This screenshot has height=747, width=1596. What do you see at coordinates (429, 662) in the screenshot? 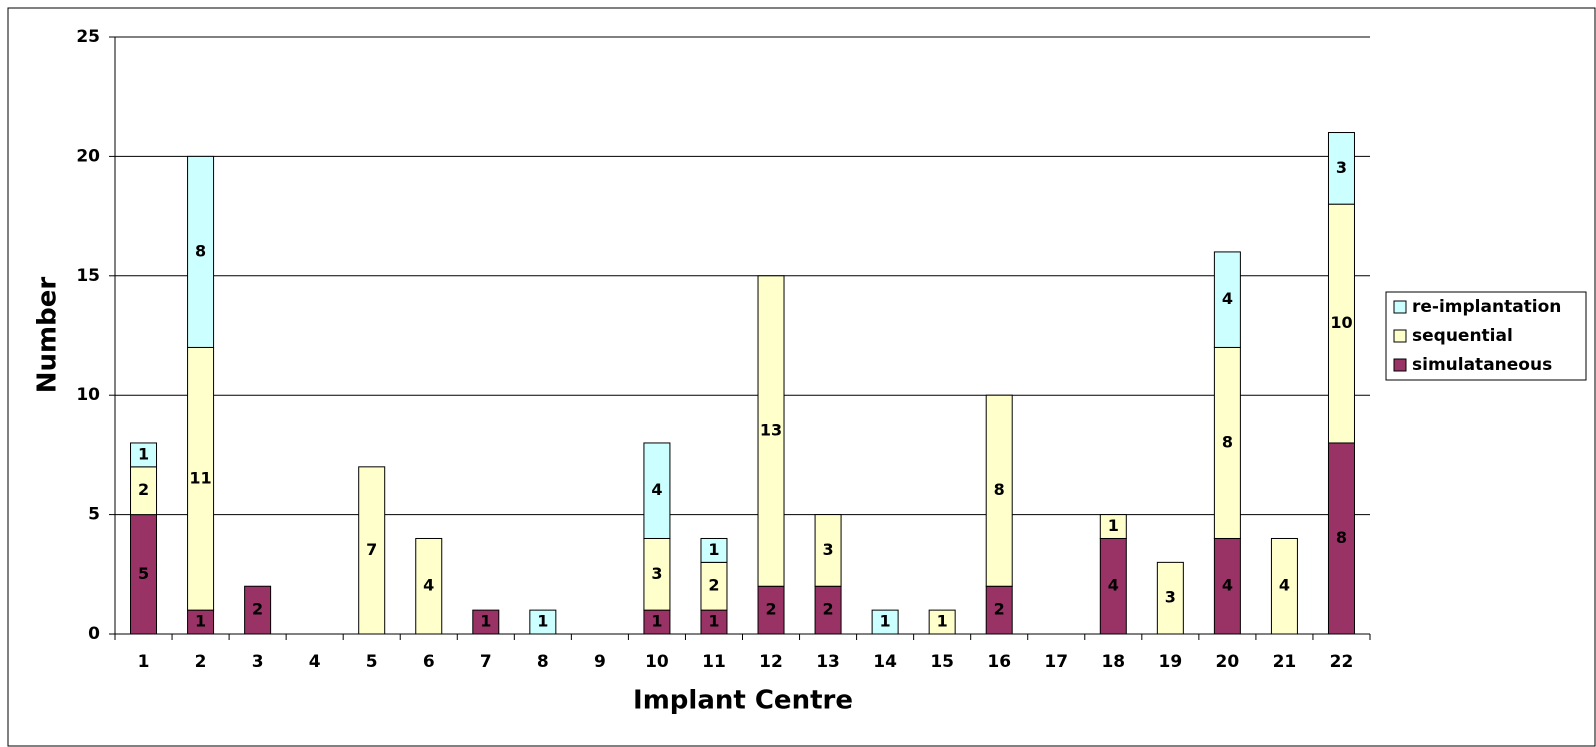
I see `x-tick-label: 6` at bounding box center [429, 662].